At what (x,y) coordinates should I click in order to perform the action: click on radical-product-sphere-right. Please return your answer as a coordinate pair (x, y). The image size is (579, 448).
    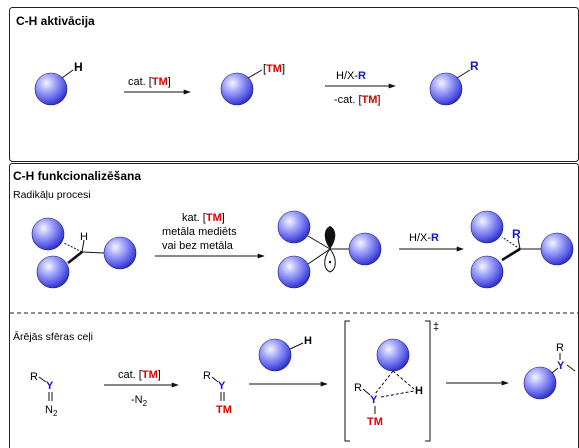
    Looking at the image, I should click on (557, 249).